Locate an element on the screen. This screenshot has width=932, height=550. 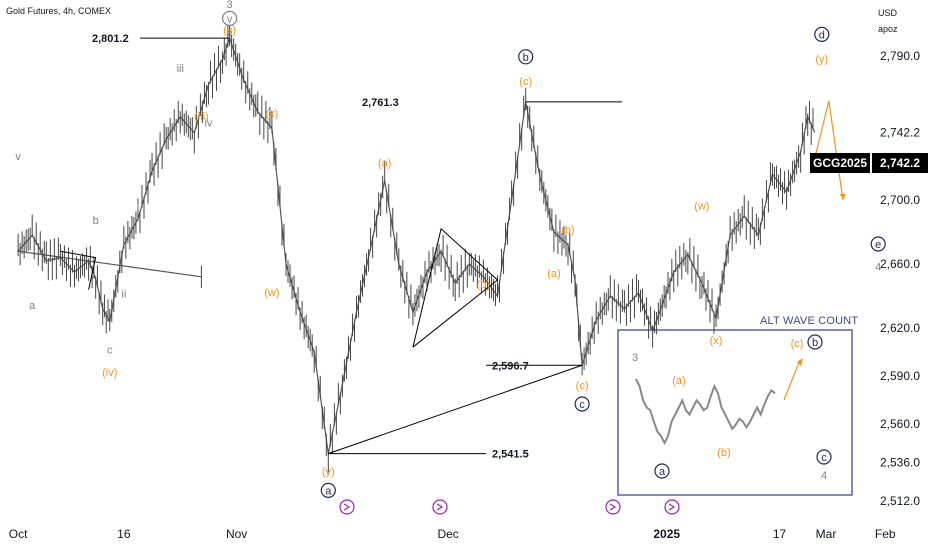
wave-label: i is located at coordinates (138, 207).